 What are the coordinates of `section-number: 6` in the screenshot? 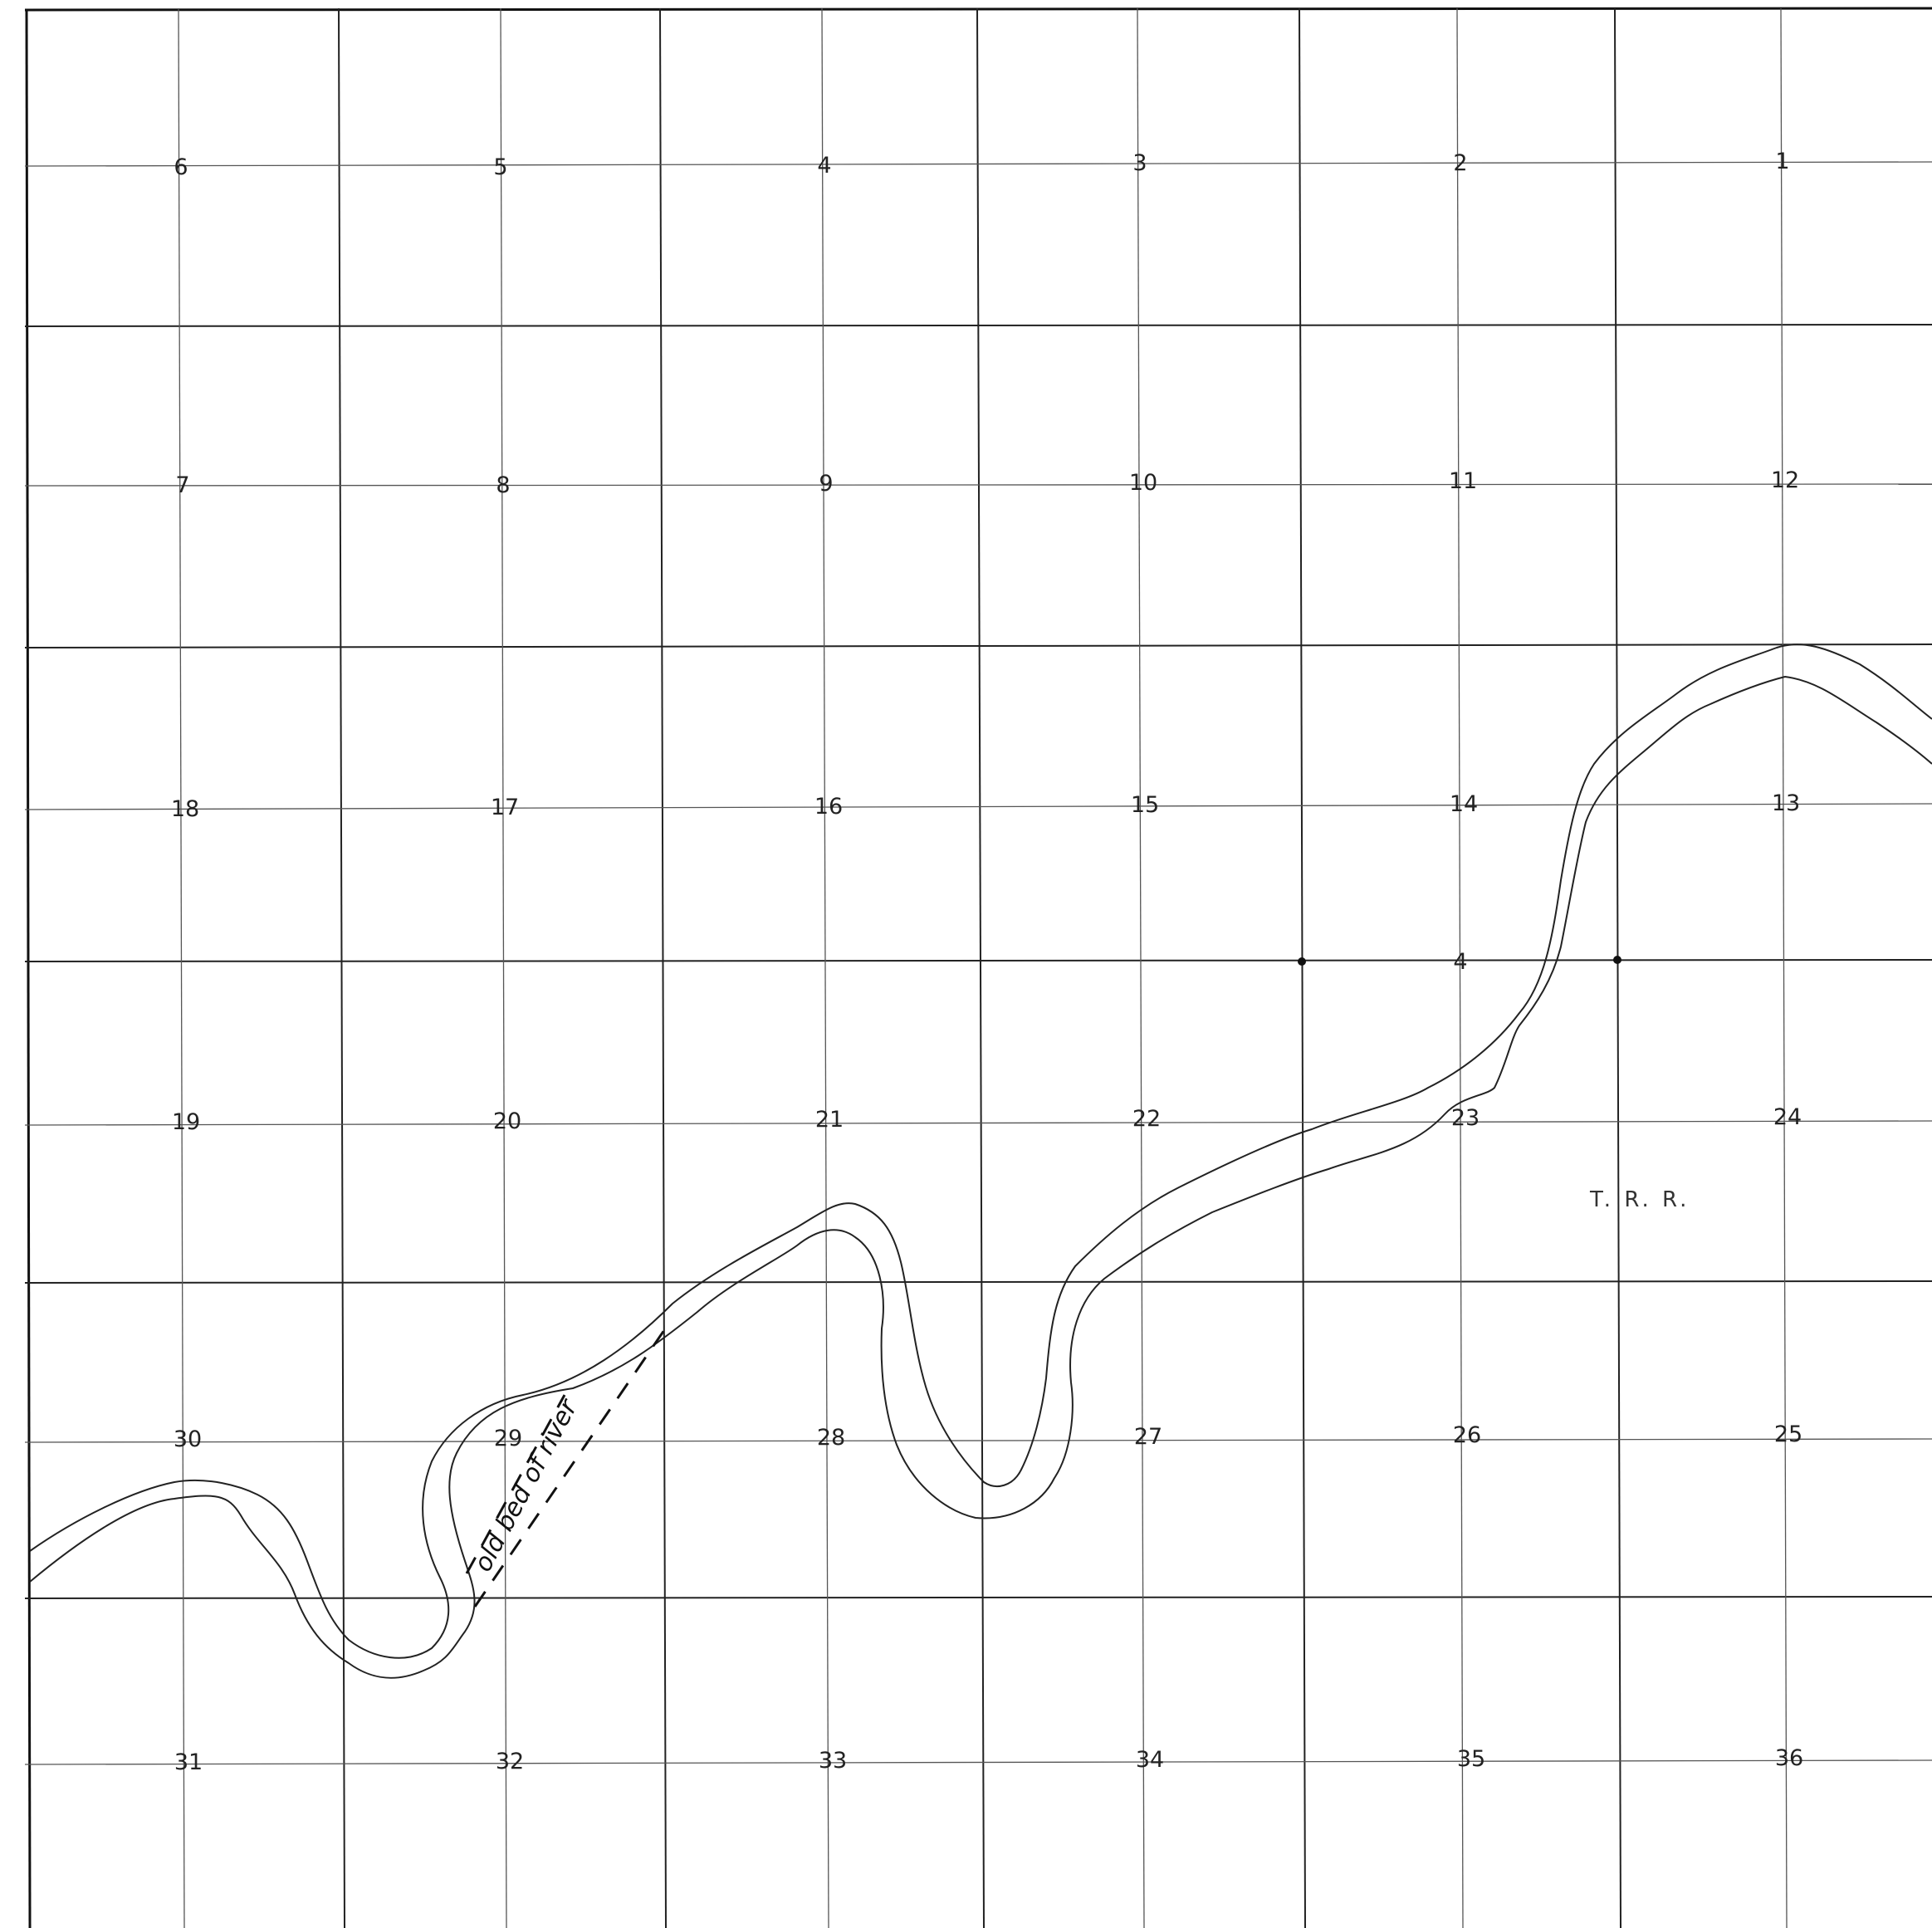 It's located at (181, 167).